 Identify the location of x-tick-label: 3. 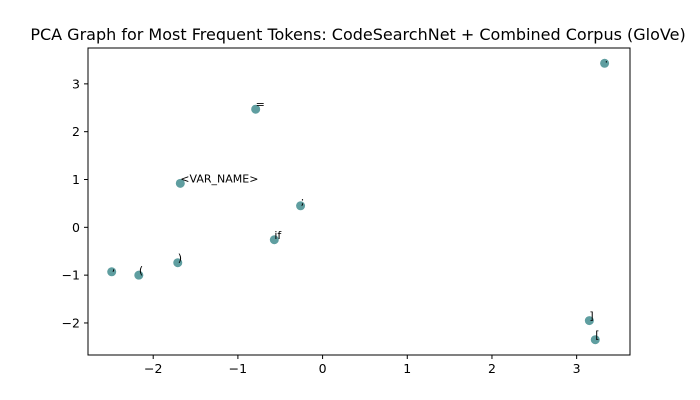
(577, 368).